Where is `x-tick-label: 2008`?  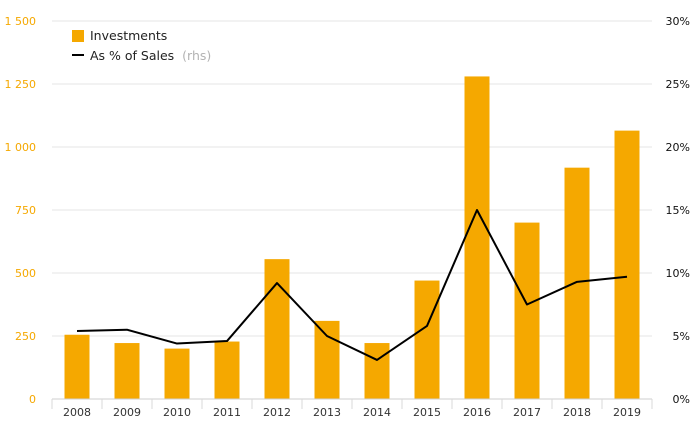 x-tick-label: 2008 is located at coordinates (77, 412).